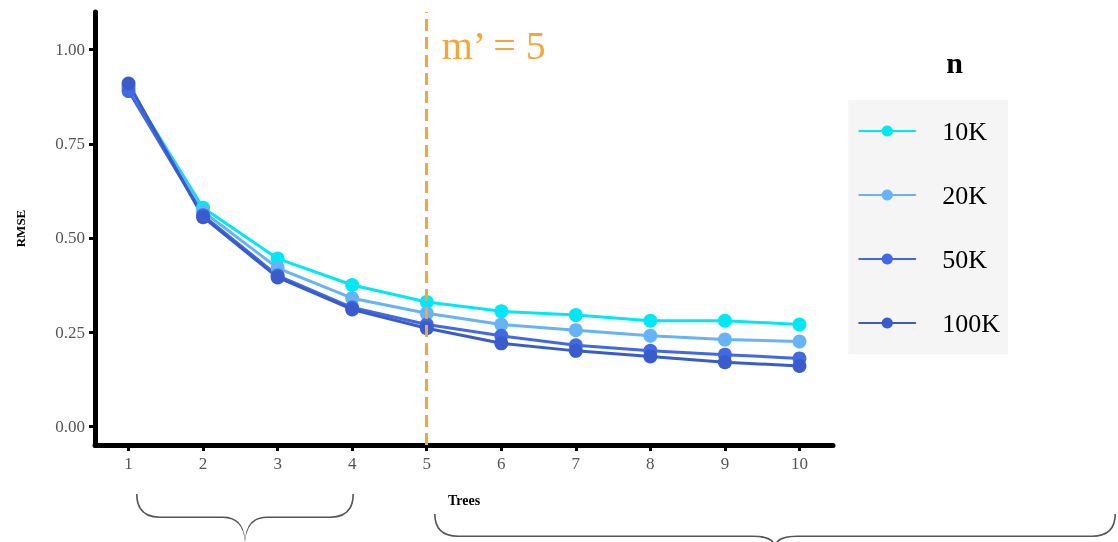  What do you see at coordinates (70, 426) in the screenshot?
I see `y-tick-label: 0.00` at bounding box center [70, 426].